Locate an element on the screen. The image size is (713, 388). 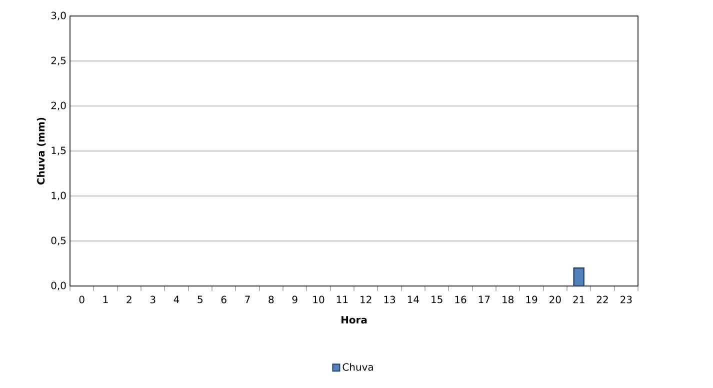
y-tick-label: 0,0 is located at coordinates (58, 286).